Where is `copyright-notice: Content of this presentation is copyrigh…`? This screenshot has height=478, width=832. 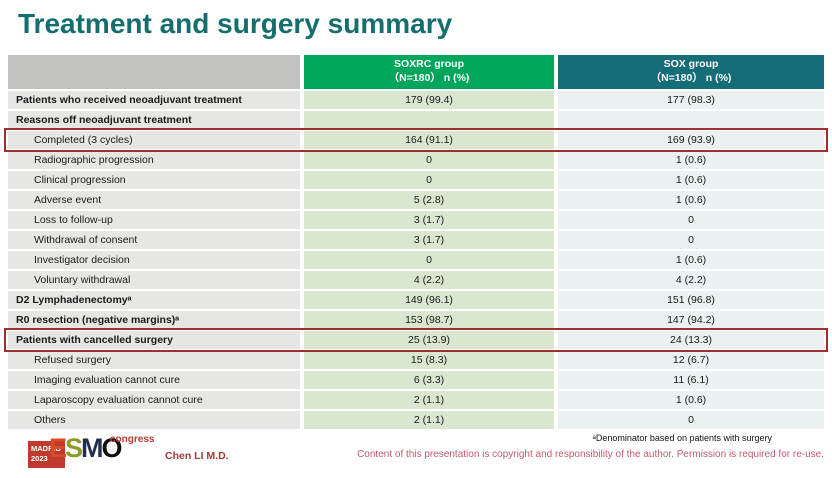 copyright-notice: Content of this presentation is copyrigh… is located at coordinates (590, 454).